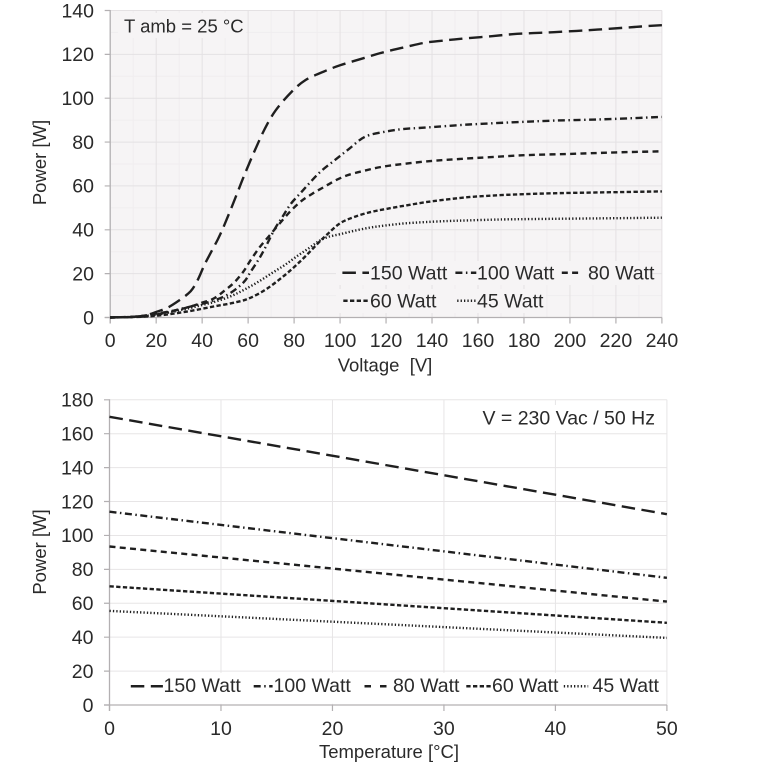  I want to click on svg-text: 30, so click(444, 729).